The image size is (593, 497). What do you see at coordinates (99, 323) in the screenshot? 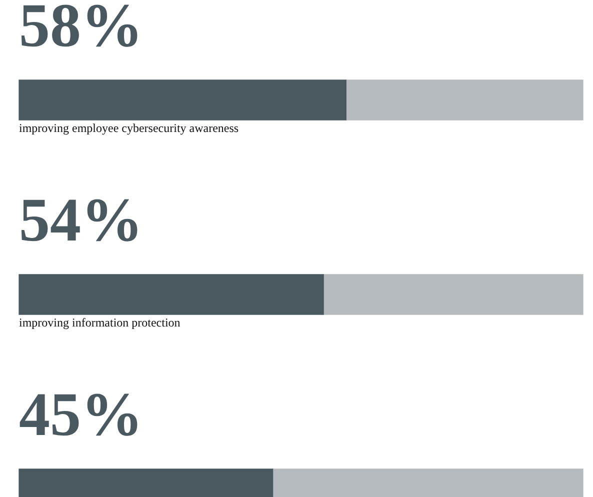
I see `y-tick-label: improving information protection` at bounding box center [99, 323].